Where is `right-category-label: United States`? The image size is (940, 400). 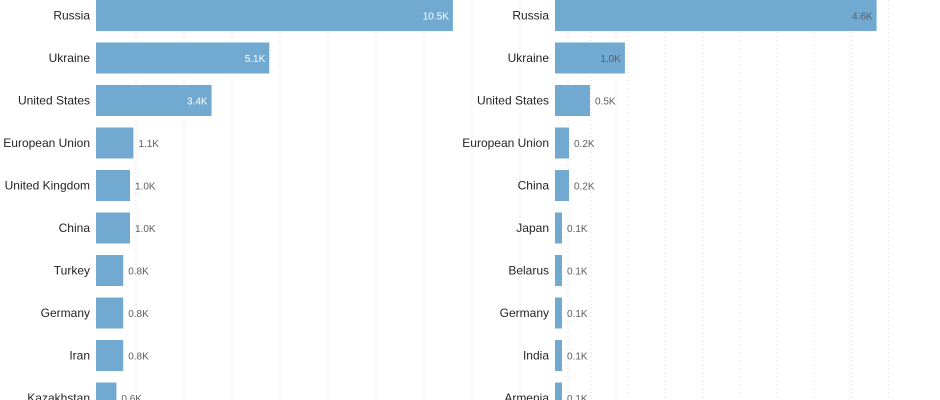 right-category-label: United States is located at coordinates (513, 101).